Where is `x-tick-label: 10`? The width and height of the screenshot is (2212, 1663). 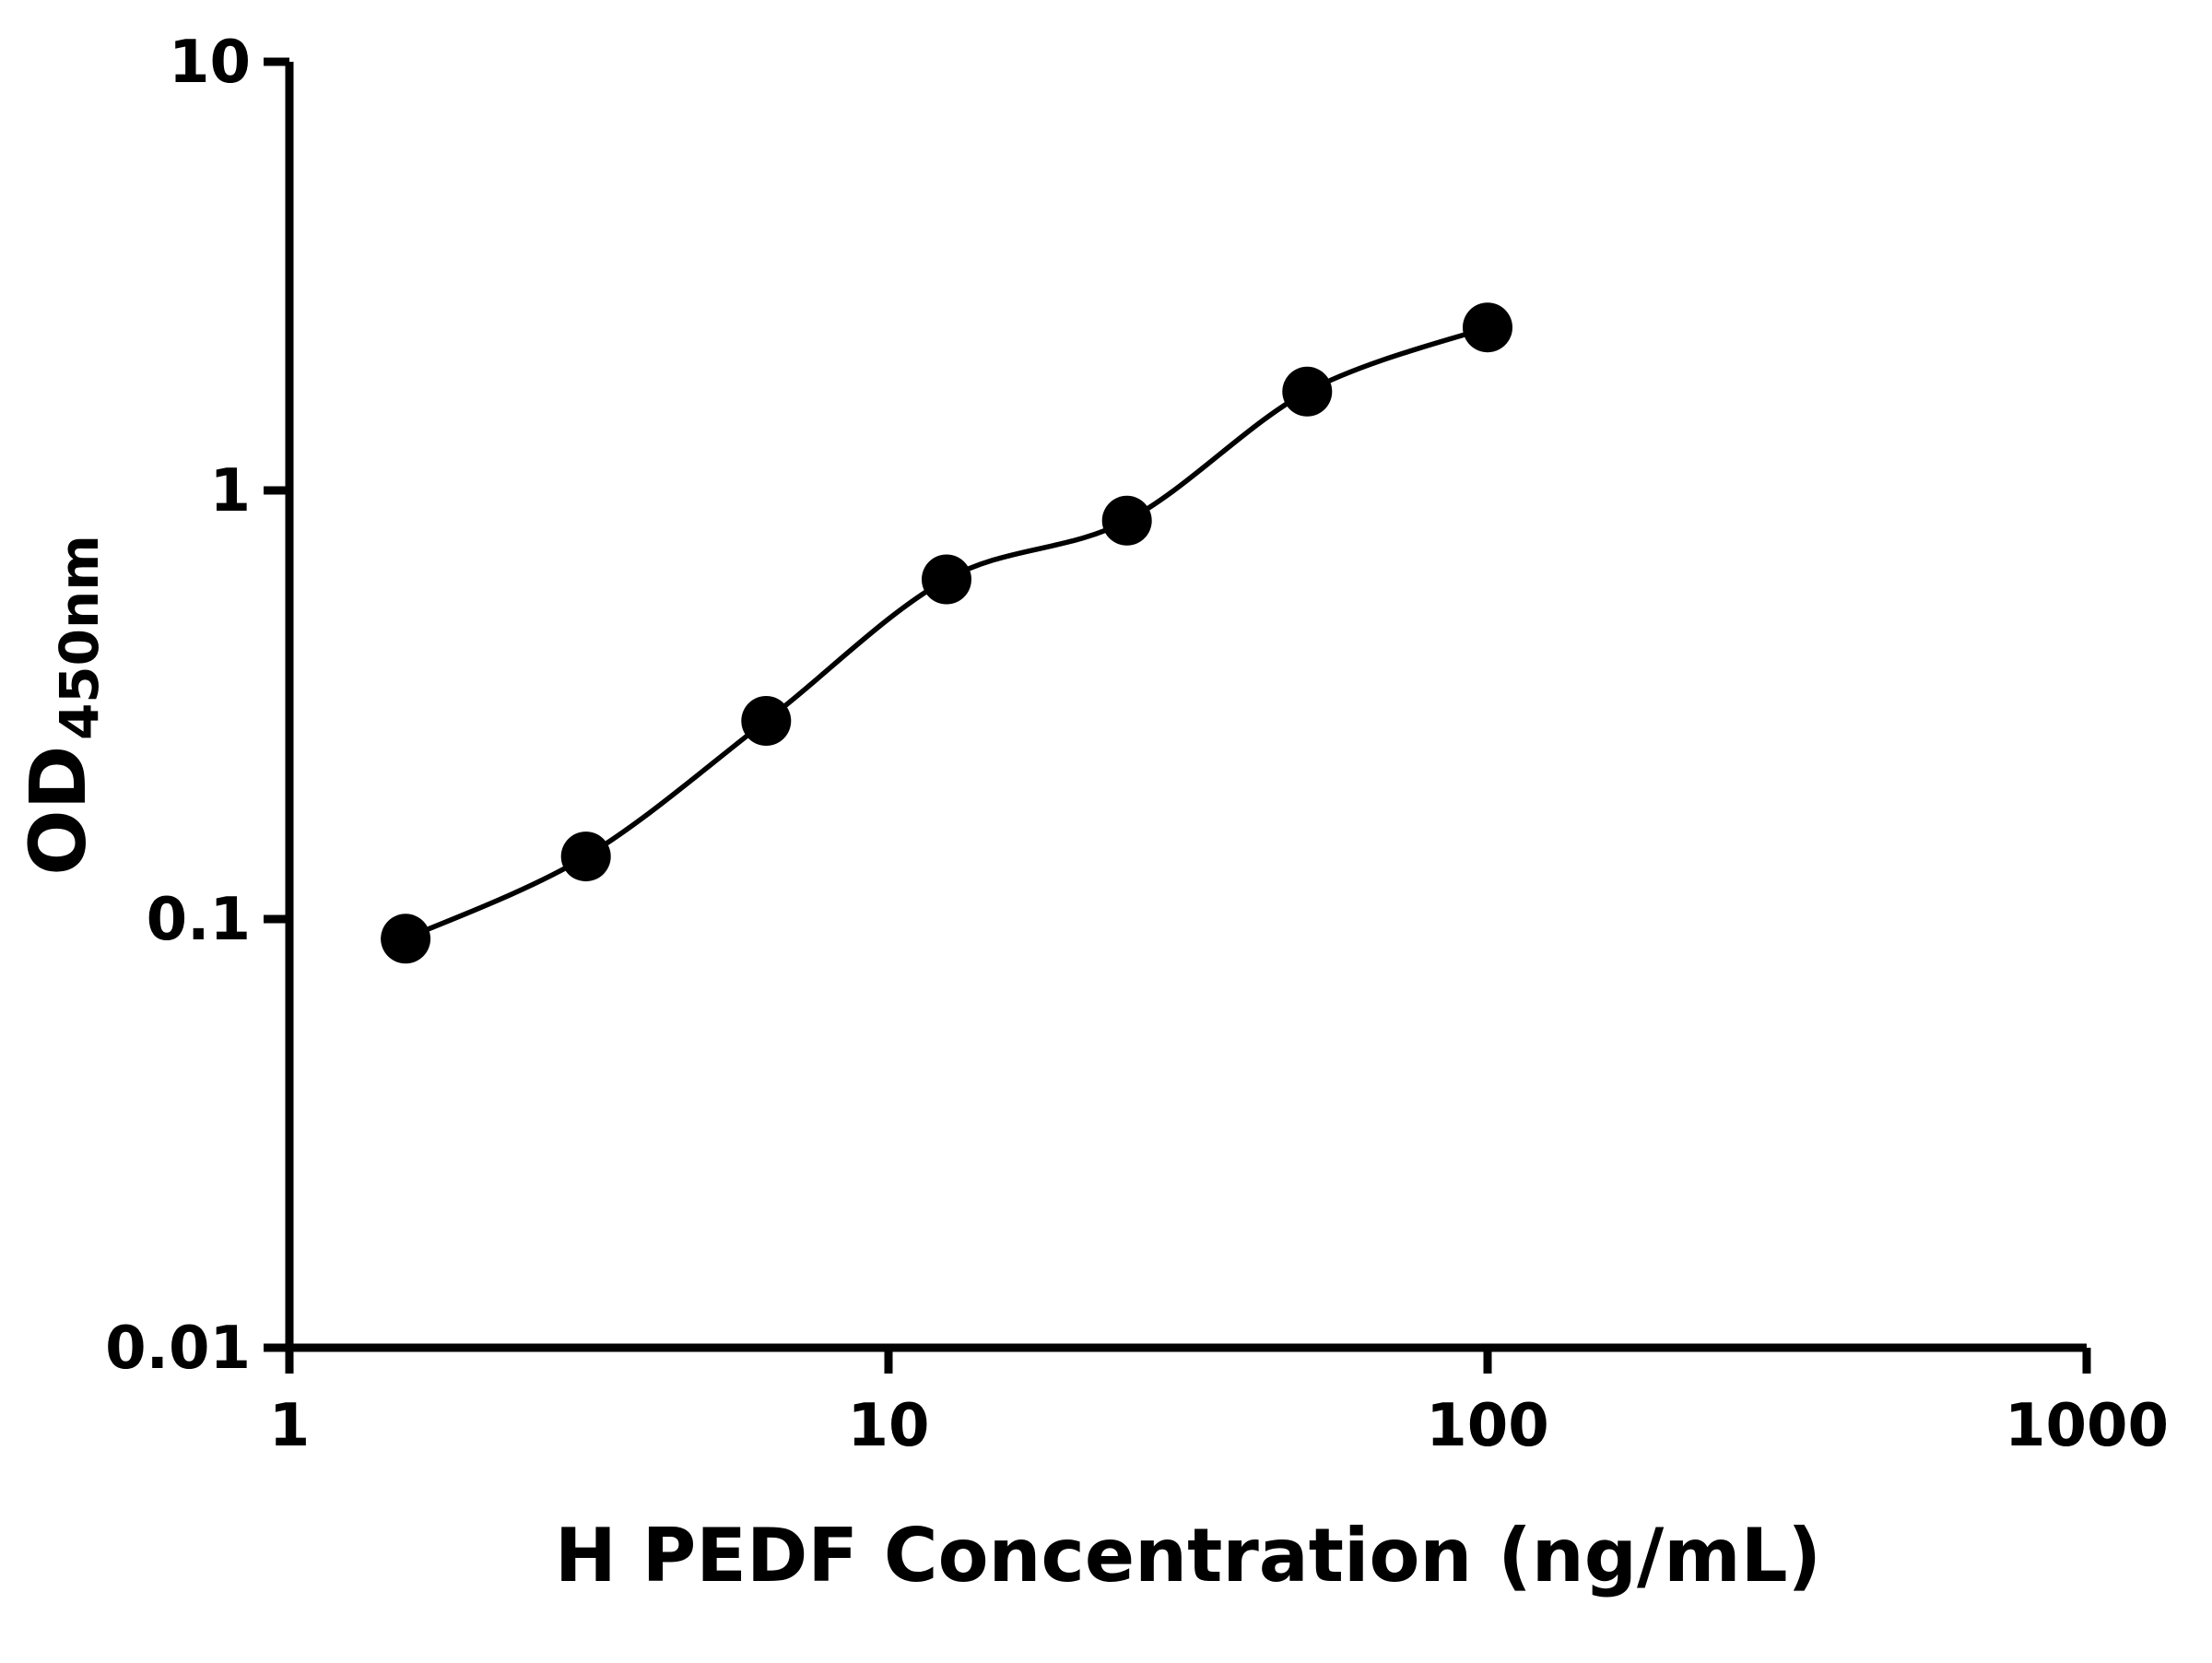
x-tick-label: 10 is located at coordinates (888, 1426).